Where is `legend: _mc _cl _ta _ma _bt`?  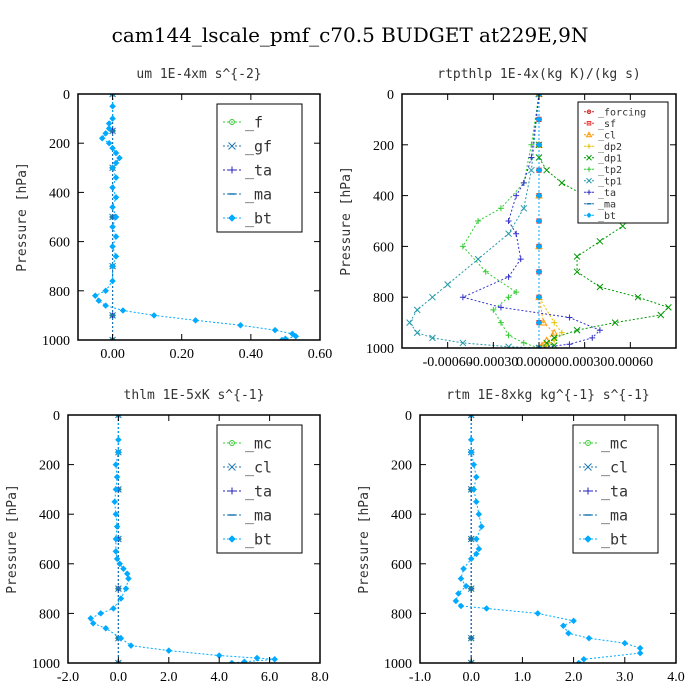
legend: _mc _cl _ta _ma _bt is located at coordinates (615, 489).